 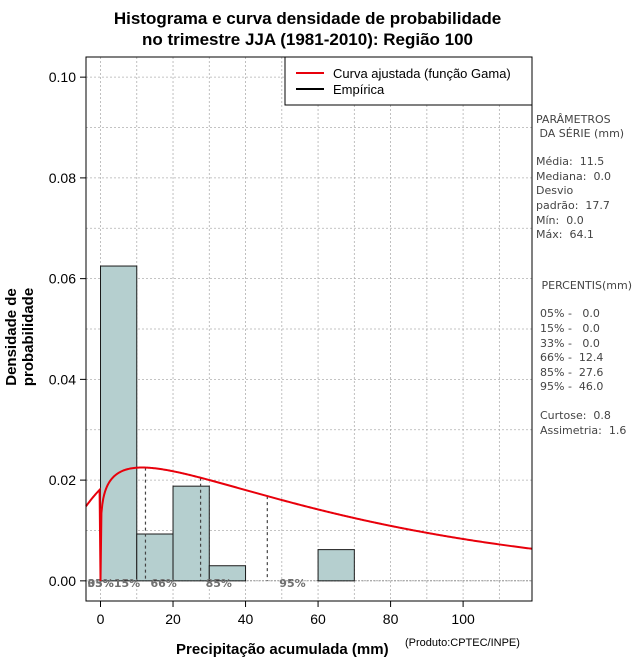 I want to click on stat-stddev-label: Desvio, so click(x=555, y=190).